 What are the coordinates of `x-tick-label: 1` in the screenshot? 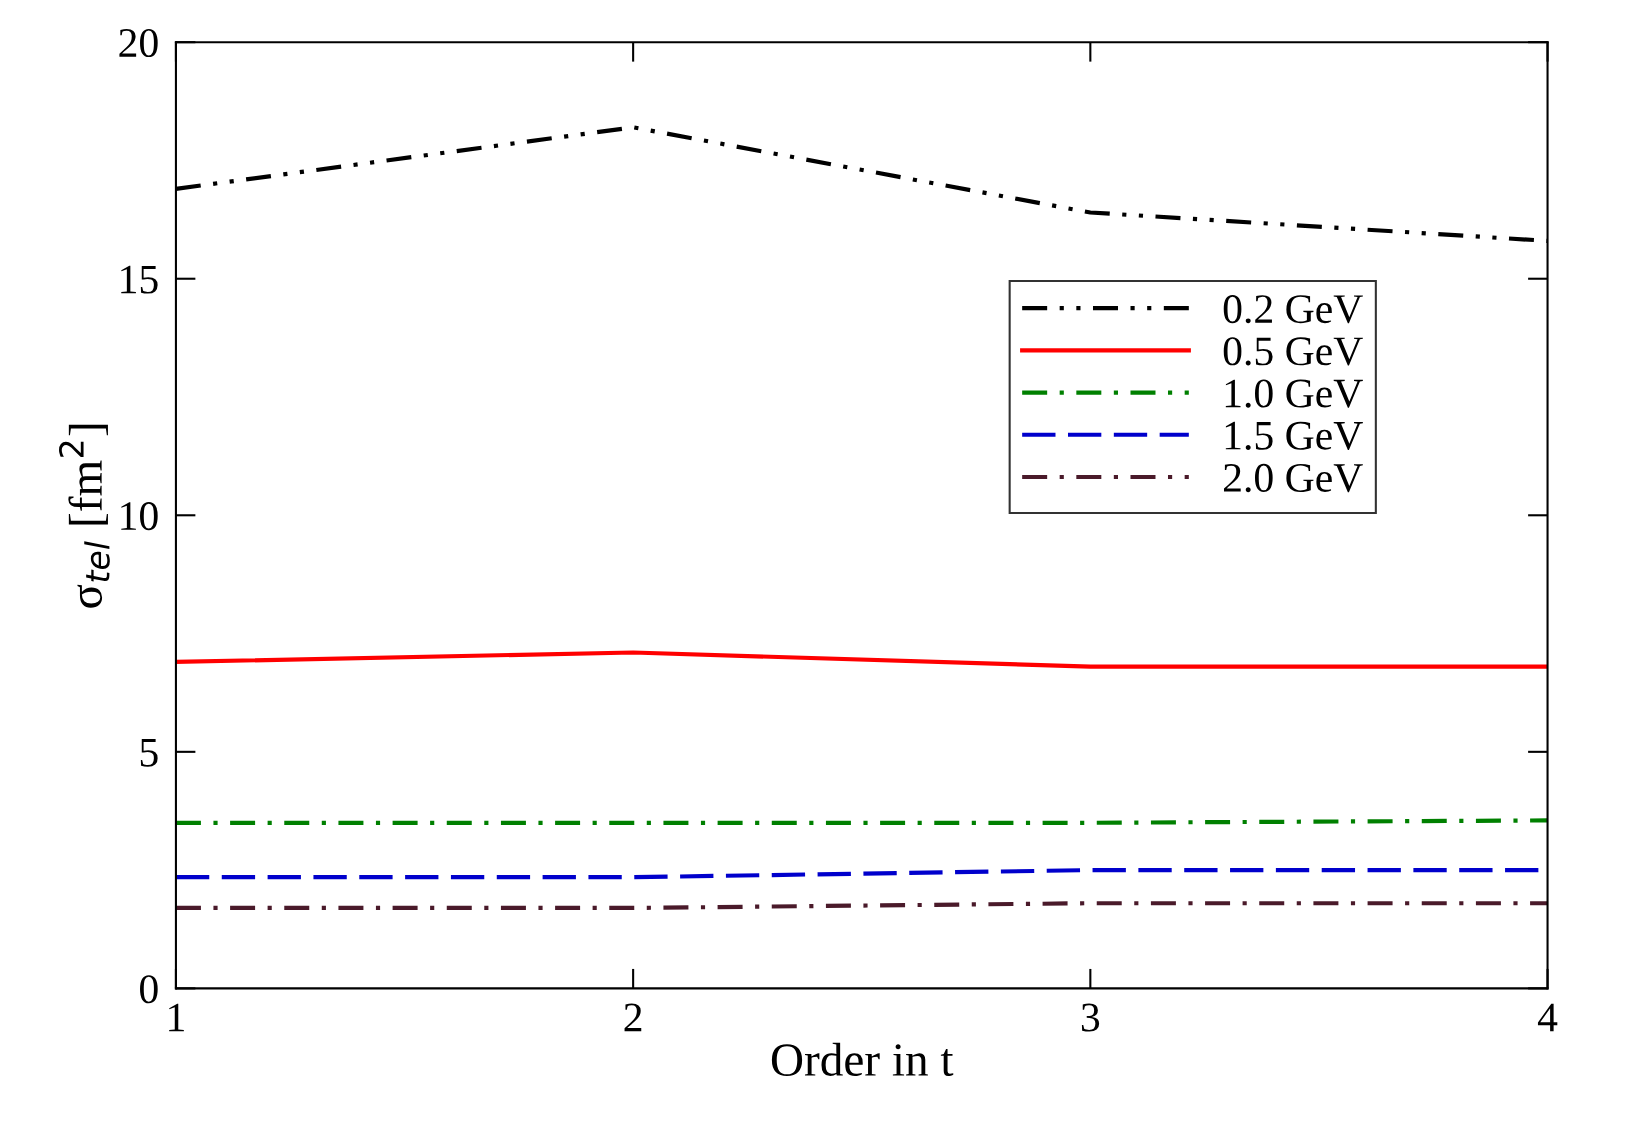 It's located at (176, 1017).